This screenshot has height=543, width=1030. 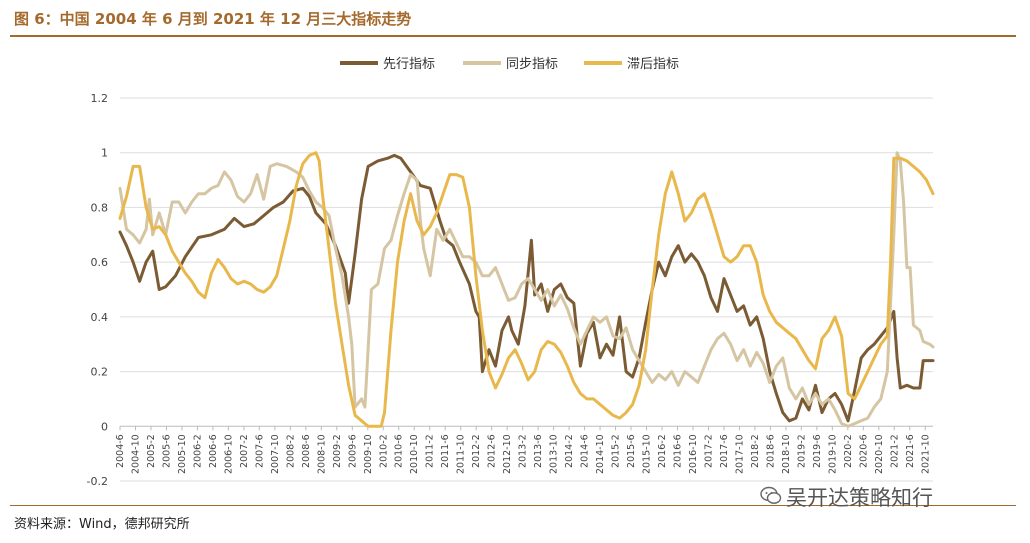 What do you see at coordinates (631, 451) in the screenshot?
I see `x-tick-label: 2015-6` at bounding box center [631, 451].